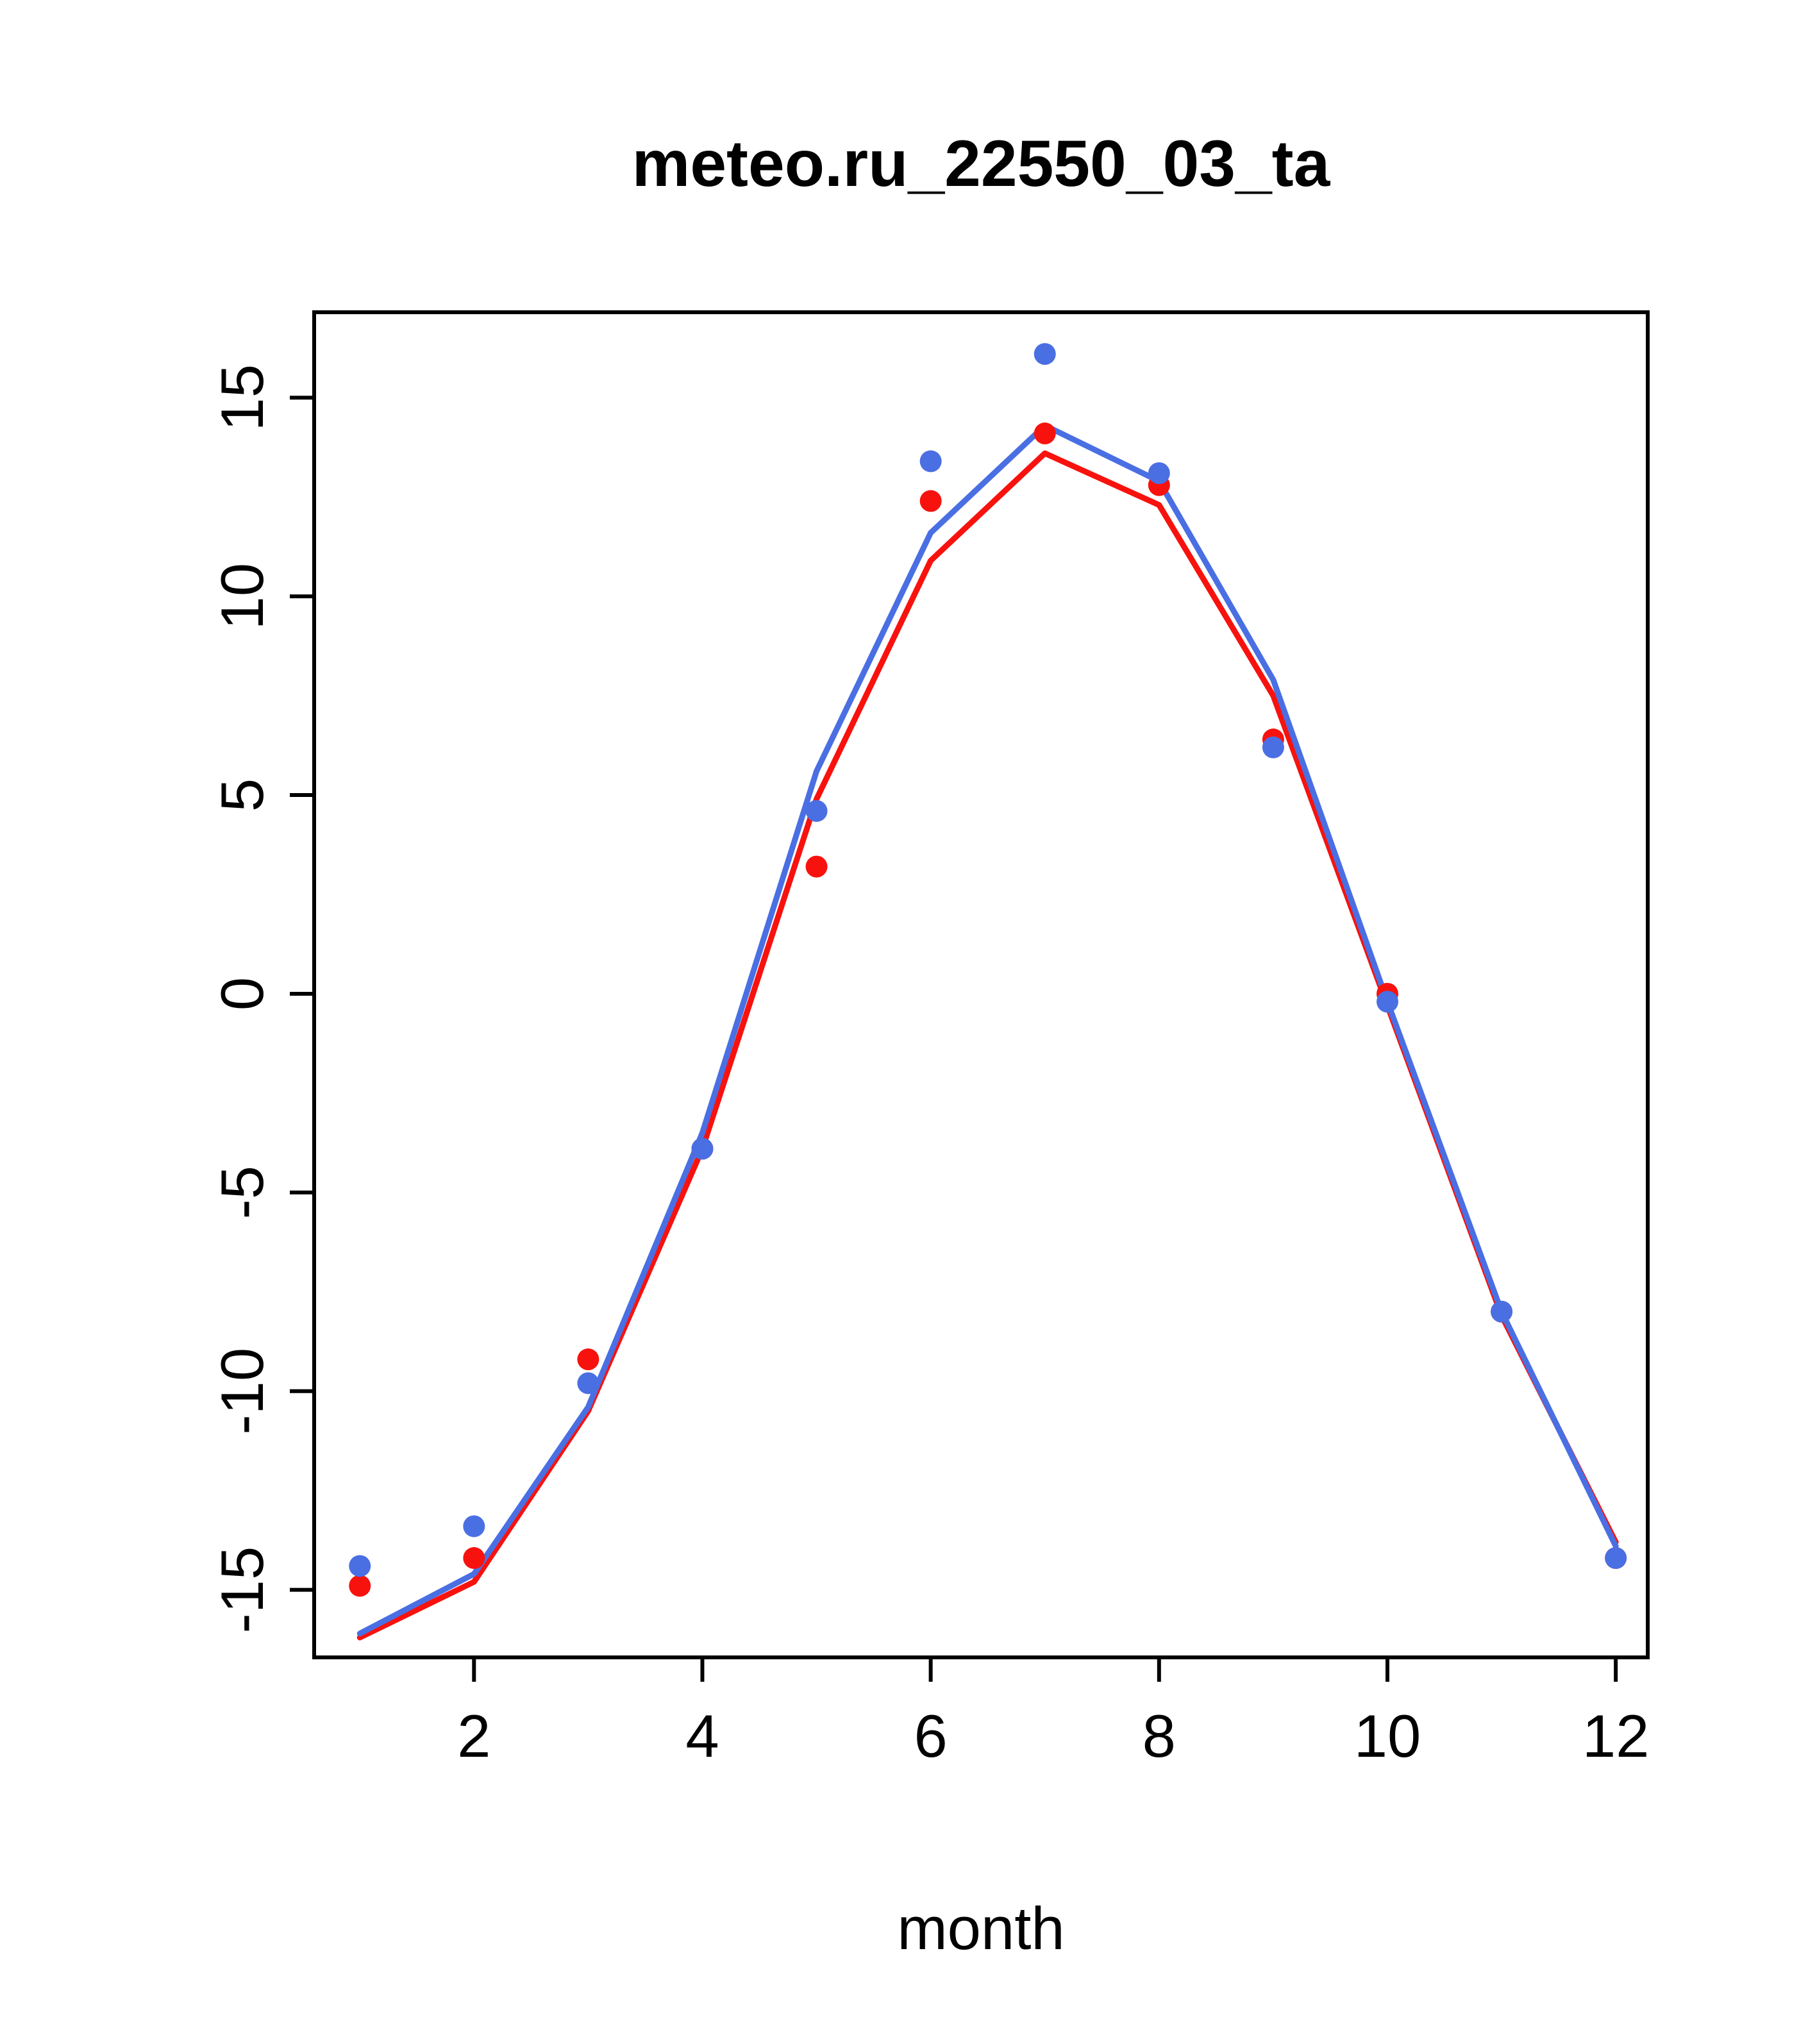 Image resolution: width=1817 pixels, height=2044 pixels. Describe the element at coordinates (1616, 1736) in the screenshot. I see `x-tick-label: 12` at that location.